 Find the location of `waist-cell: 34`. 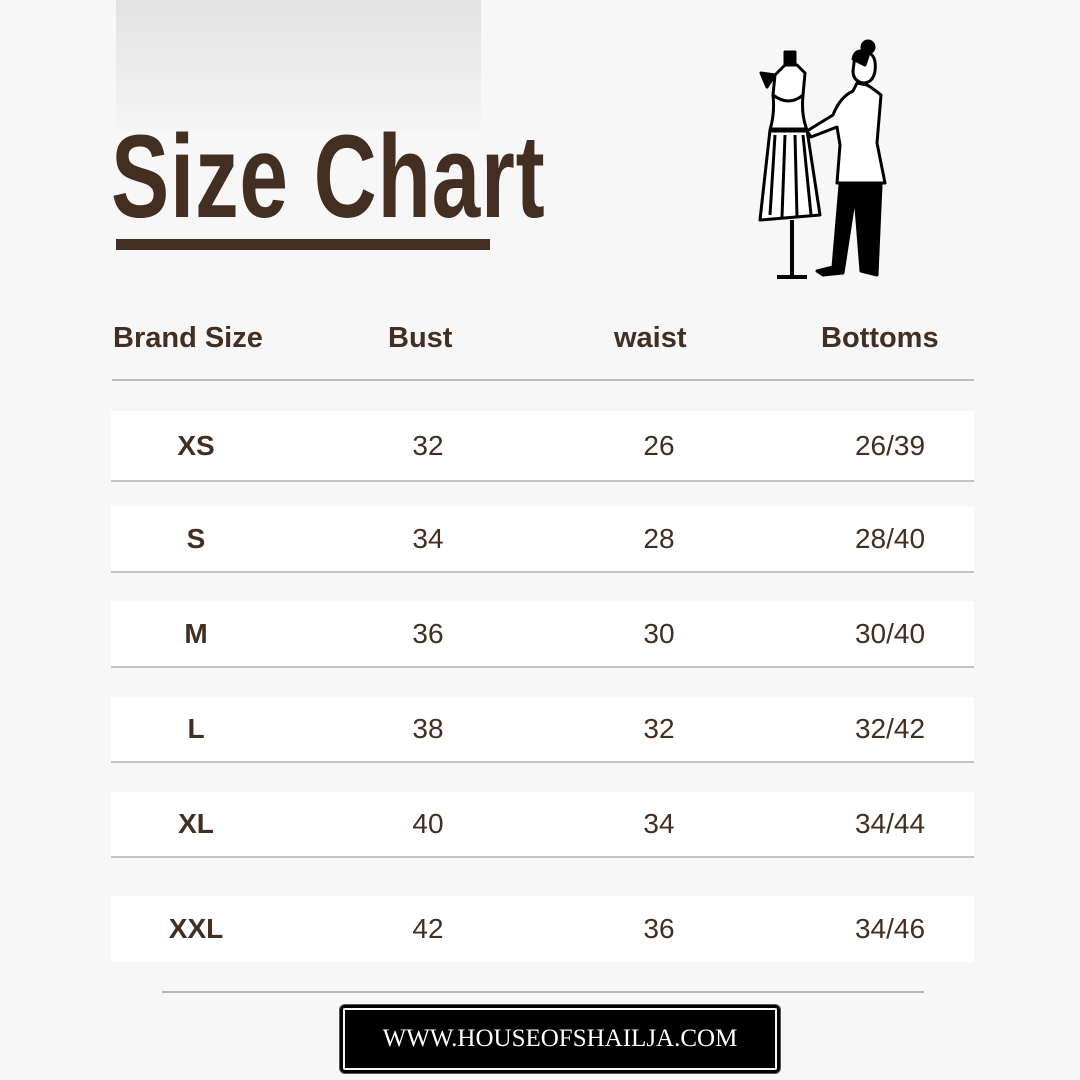

waist-cell: 34 is located at coordinates (659, 823).